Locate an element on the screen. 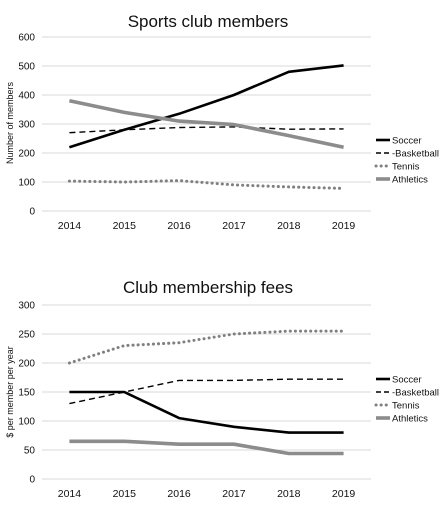 The width and height of the screenshot is (441, 517). y-tick-label: 150 is located at coordinates (26, 393).